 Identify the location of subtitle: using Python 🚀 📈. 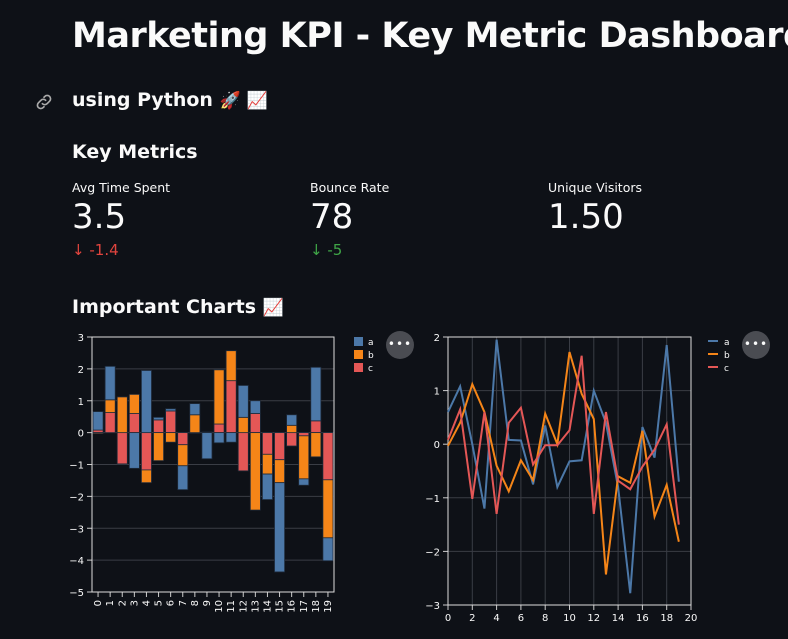
(170, 100).